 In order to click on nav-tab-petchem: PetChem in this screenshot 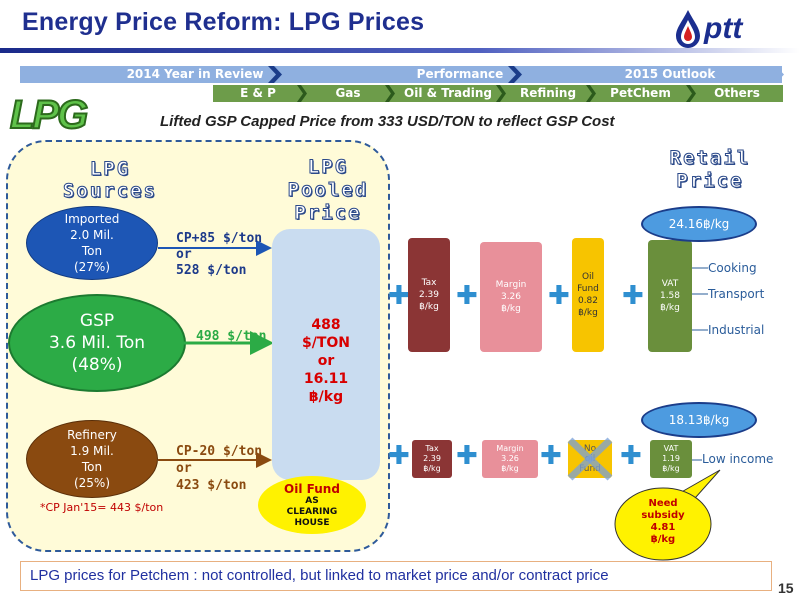, I will do `click(640, 93)`.